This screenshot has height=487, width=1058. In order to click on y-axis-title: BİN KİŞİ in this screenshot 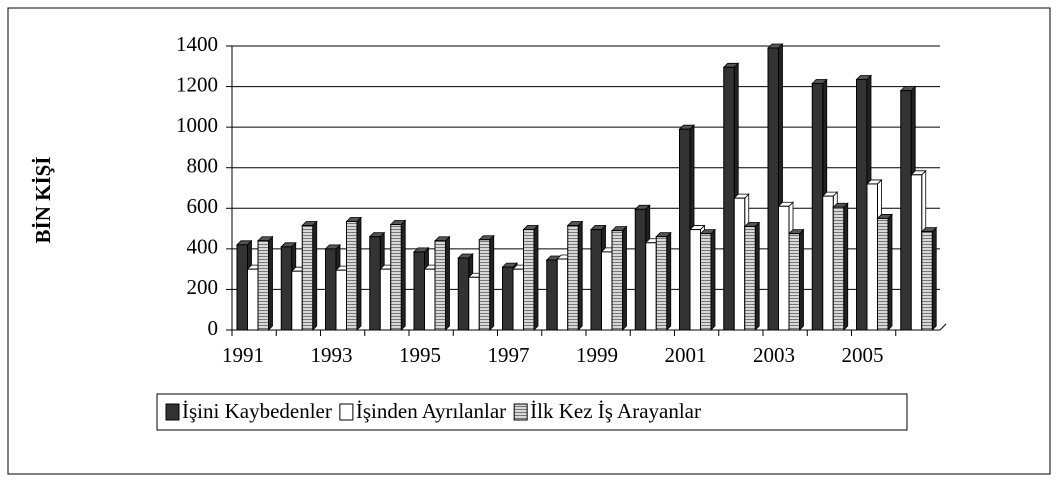, I will do `click(43, 200)`.